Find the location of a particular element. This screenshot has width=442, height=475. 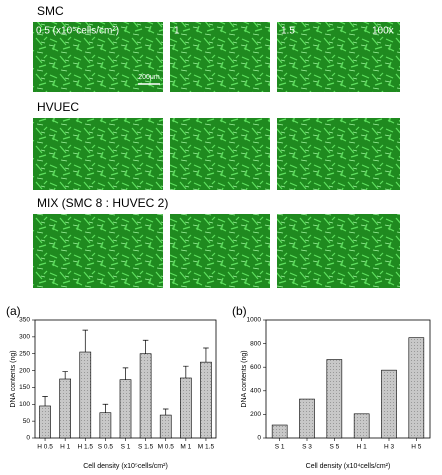

panel-label: (a) is located at coordinates (13, 311).